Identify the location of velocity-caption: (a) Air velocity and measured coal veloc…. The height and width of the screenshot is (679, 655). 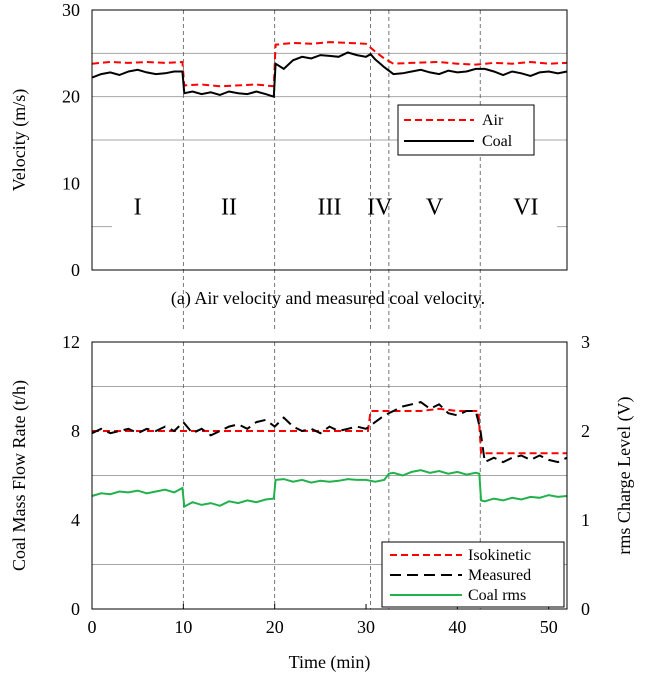
(328, 298).